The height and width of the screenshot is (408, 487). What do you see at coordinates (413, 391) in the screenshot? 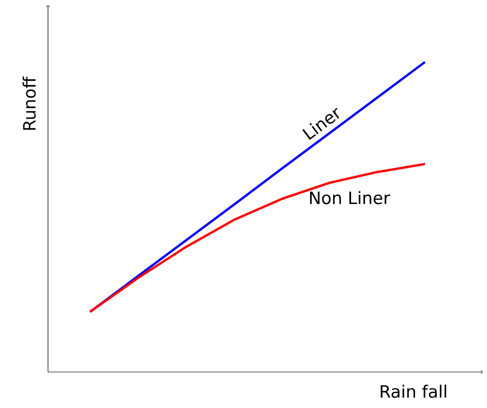
I see `x-axis-title: Rain fall` at bounding box center [413, 391].